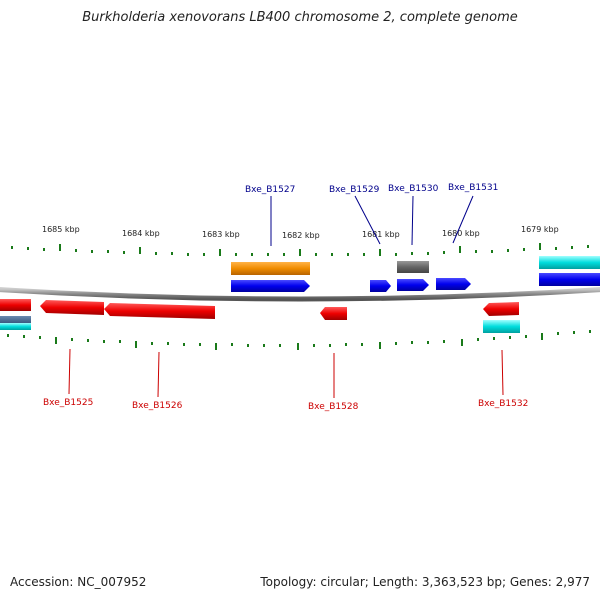 The image size is (600, 600). What do you see at coordinates (503, 404) in the screenshot?
I see `gene-label: Bxe_B1532` at bounding box center [503, 404].